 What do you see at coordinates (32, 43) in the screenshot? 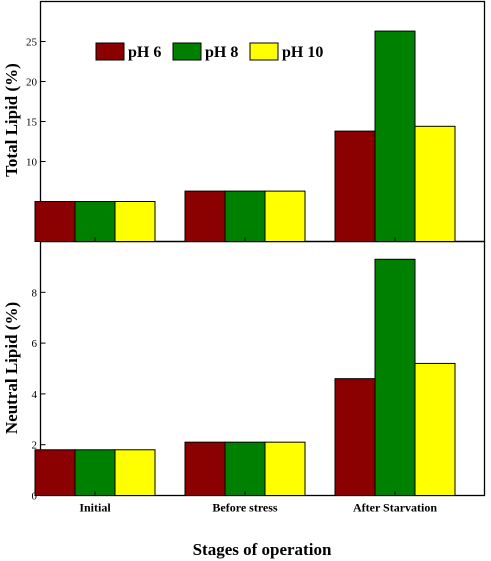
I see `top-ytick-label: 25` at bounding box center [32, 43].